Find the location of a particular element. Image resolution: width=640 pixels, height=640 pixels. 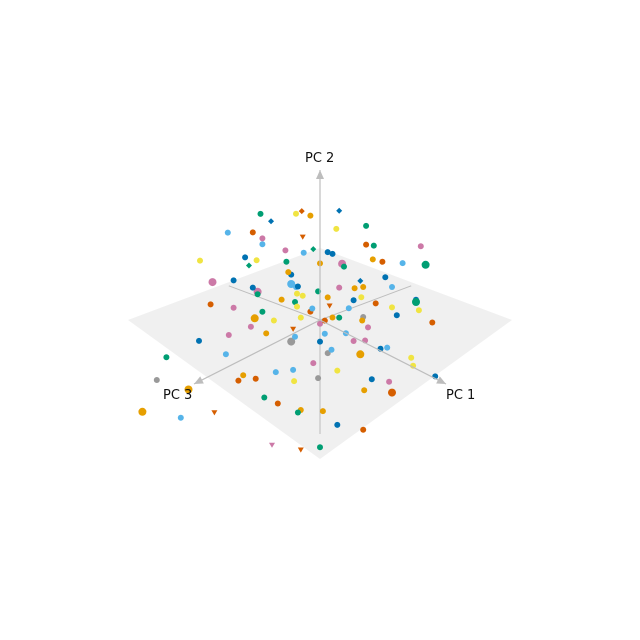

axis-arrows is located at coordinates (320, 277).